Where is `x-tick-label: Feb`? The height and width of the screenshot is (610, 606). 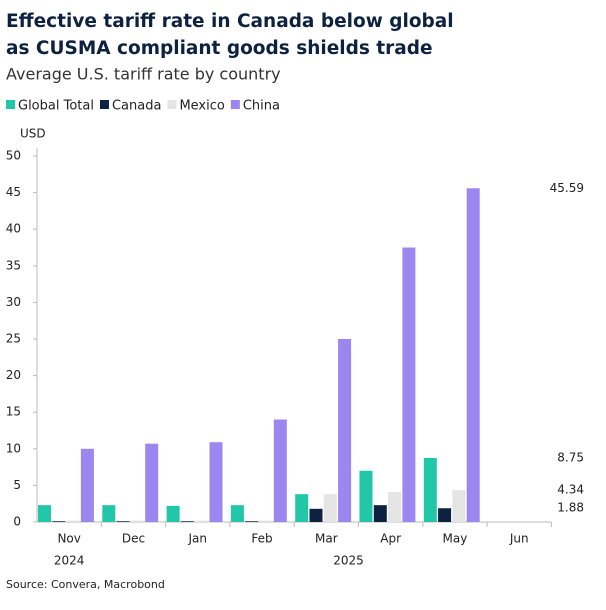
x-tick-label: Feb is located at coordinates (261, 539).